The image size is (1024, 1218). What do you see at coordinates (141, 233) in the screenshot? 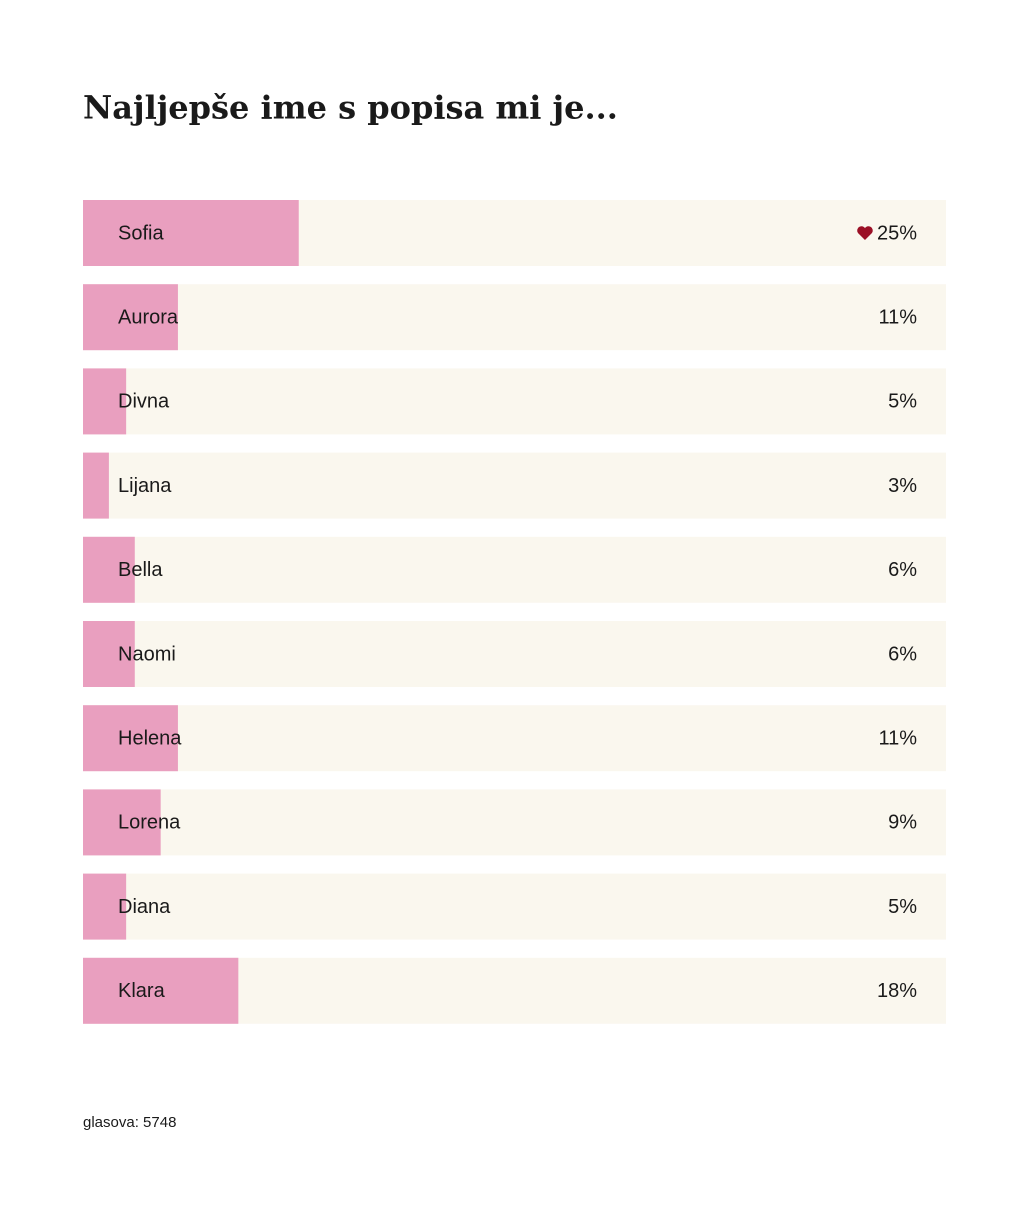
I see `option-label: Sofia` at bounding box center [141, 233].